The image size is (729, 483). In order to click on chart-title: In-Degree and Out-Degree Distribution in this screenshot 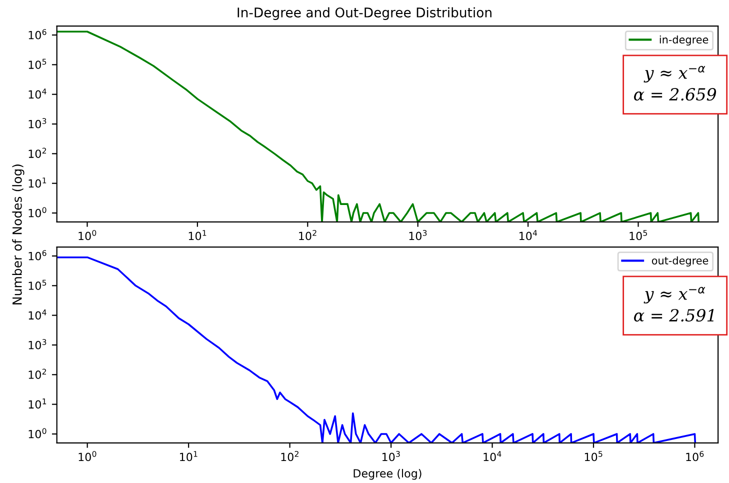, I will do `click(365, 13)`.